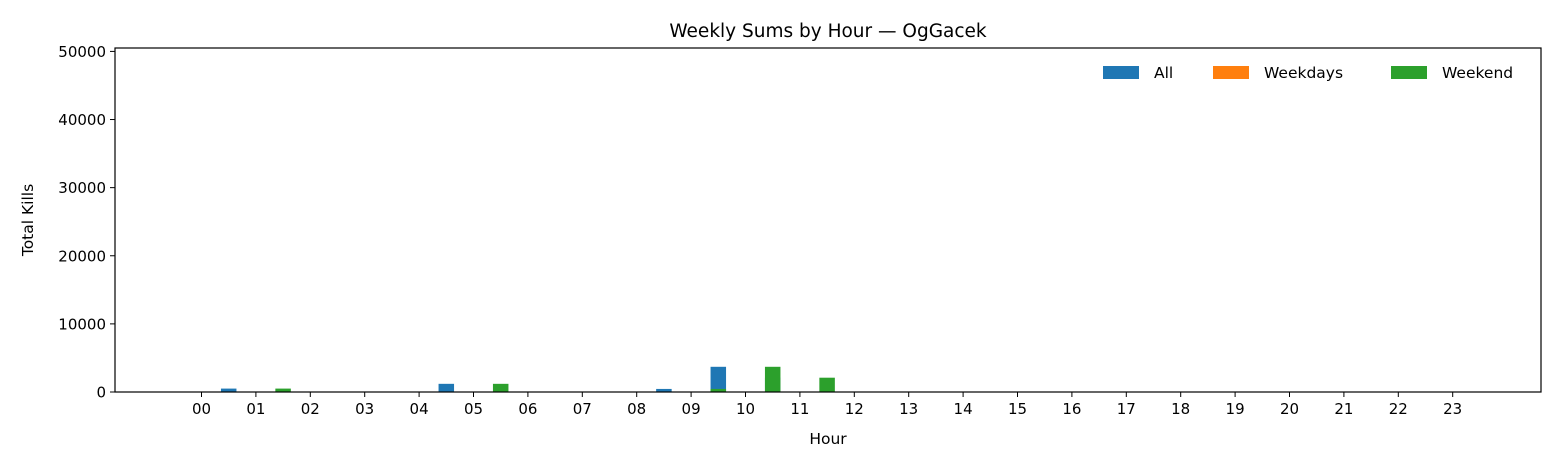 Image resolution: width=1560 pixels, height=468 pixels. Describe the element at coordinates (473, 409) in the screenshot. I see `x-tick-label: 05` at that location.